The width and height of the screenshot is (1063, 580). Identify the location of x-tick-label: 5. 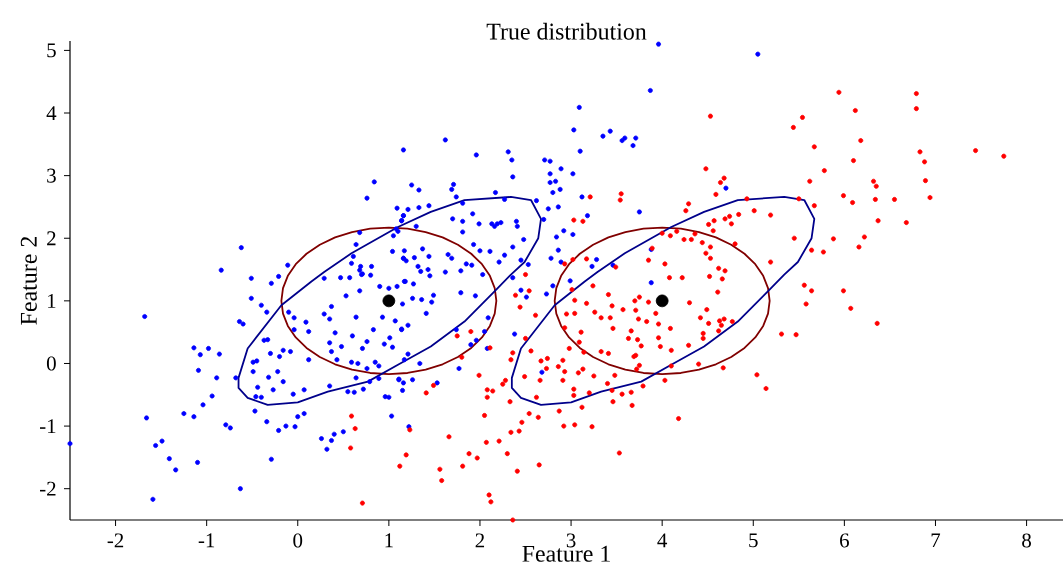
(753, 540).